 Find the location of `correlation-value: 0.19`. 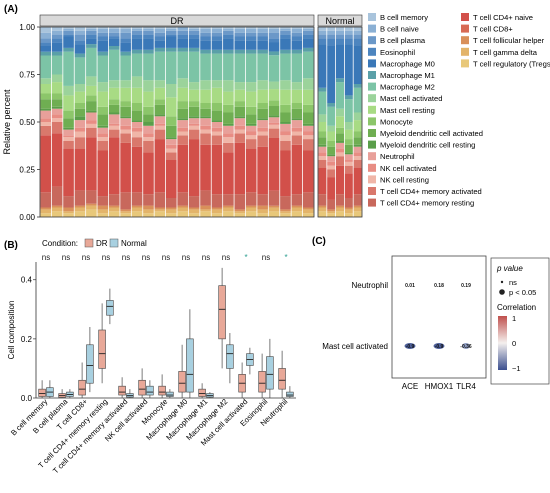

correlation-value: 0.19 is located at coordinates (466, 286).